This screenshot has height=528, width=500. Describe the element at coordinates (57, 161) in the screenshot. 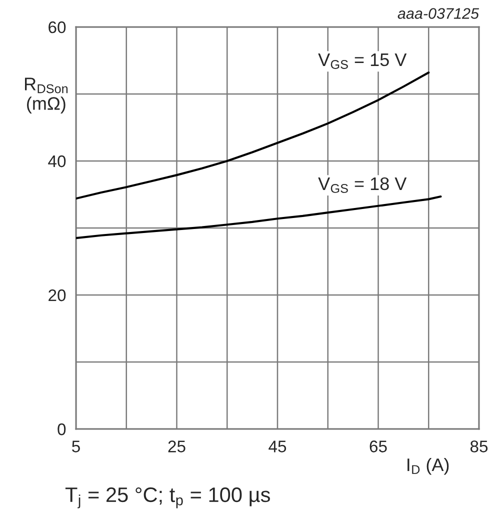

I see `y-tick-label: 40` at that location.